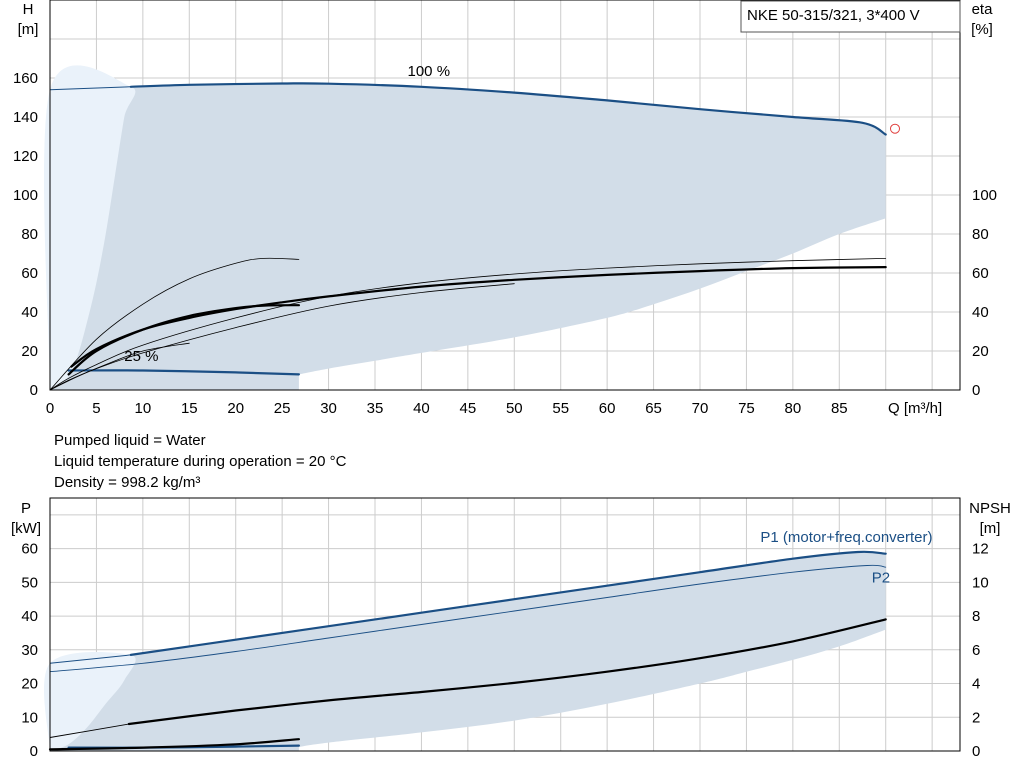  I want to click on y2-tick-label: 12, so click(980, 549).